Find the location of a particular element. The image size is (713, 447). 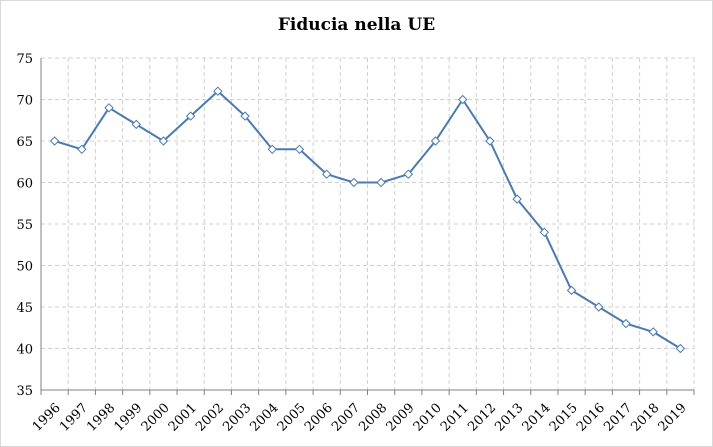

x-tick-label: 2006 is located at coordinates (319, 418).